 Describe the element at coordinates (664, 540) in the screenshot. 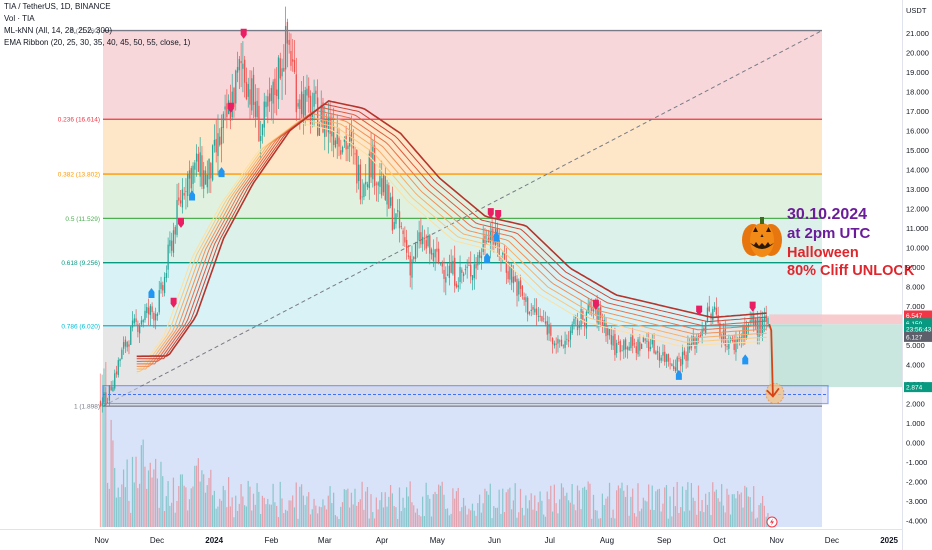

I see `time-tick: Sep` at that location.